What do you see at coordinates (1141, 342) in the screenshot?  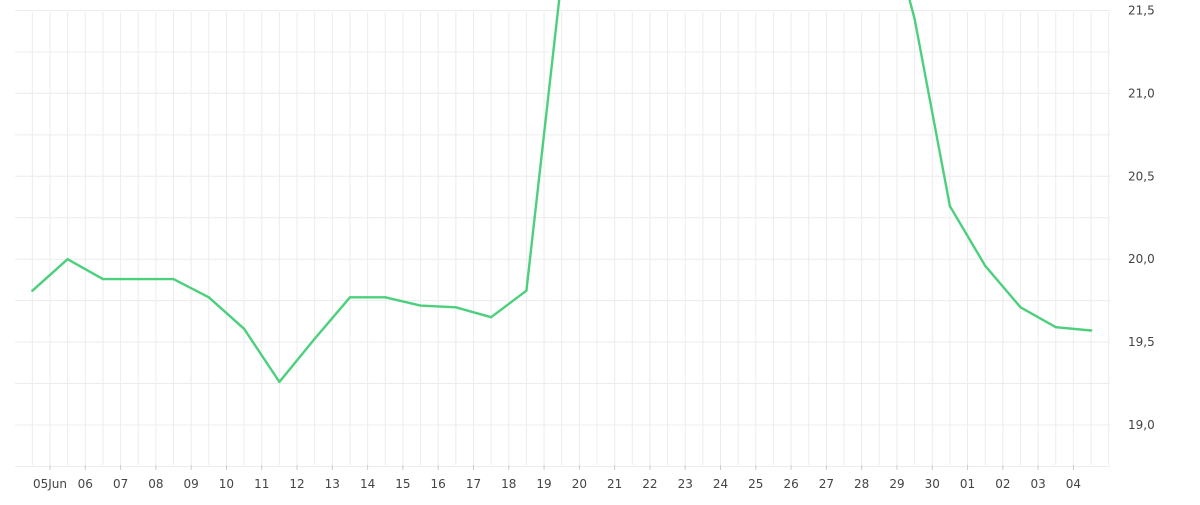 I see `y-tick-label: 19,5` at bounding box center [1141, 342].